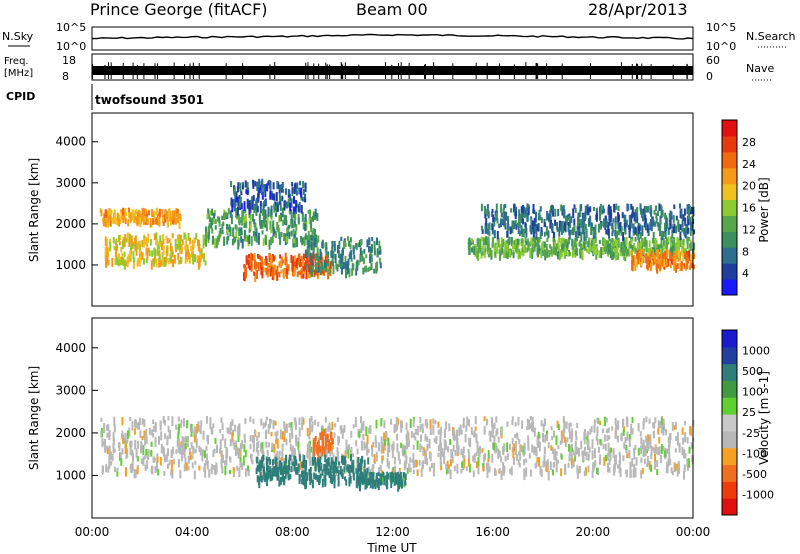 This screenshot has height=554, width=800. Describe the element at coordinates (749, 208) in the screenshot. I see `colorbar-tick-label: 16` at that location.